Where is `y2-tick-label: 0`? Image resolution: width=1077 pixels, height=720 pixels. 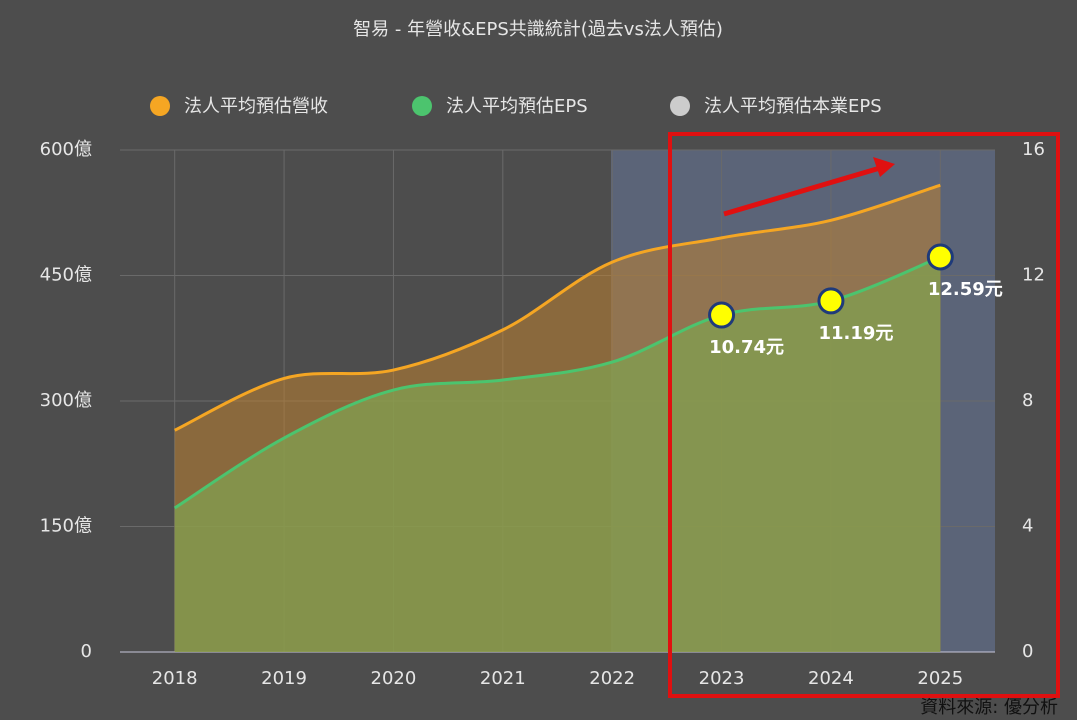
y2-tick-label: 0 is located at coordinates (1027, 651).